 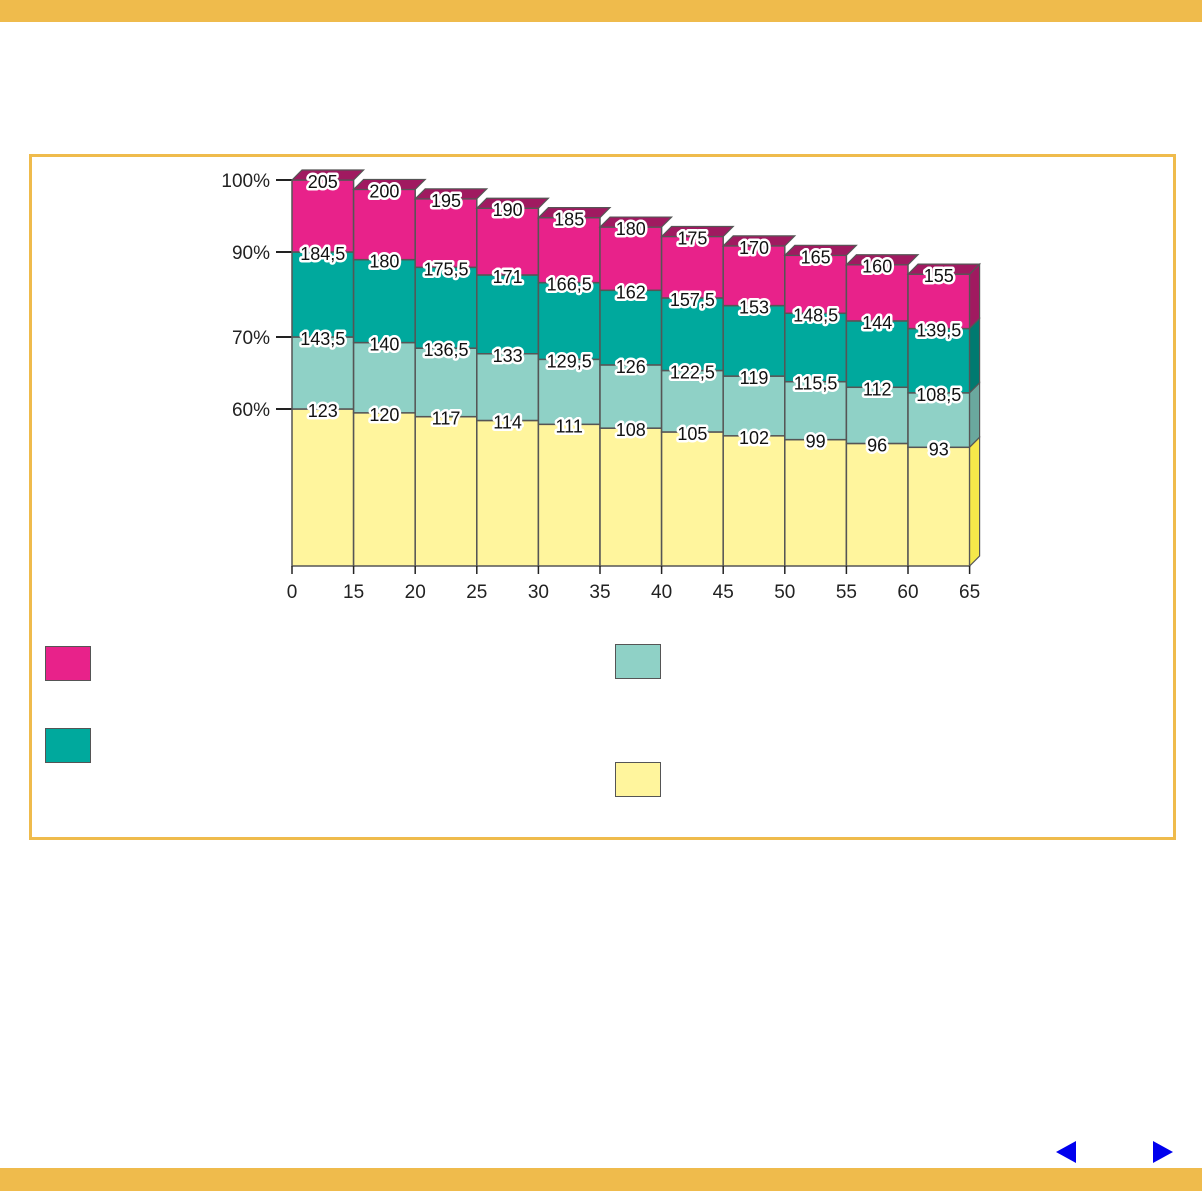 What do you see at coordinates (508, 356) in the screenshot?
I see `data-label: 133` at bounding box center [508, 356].